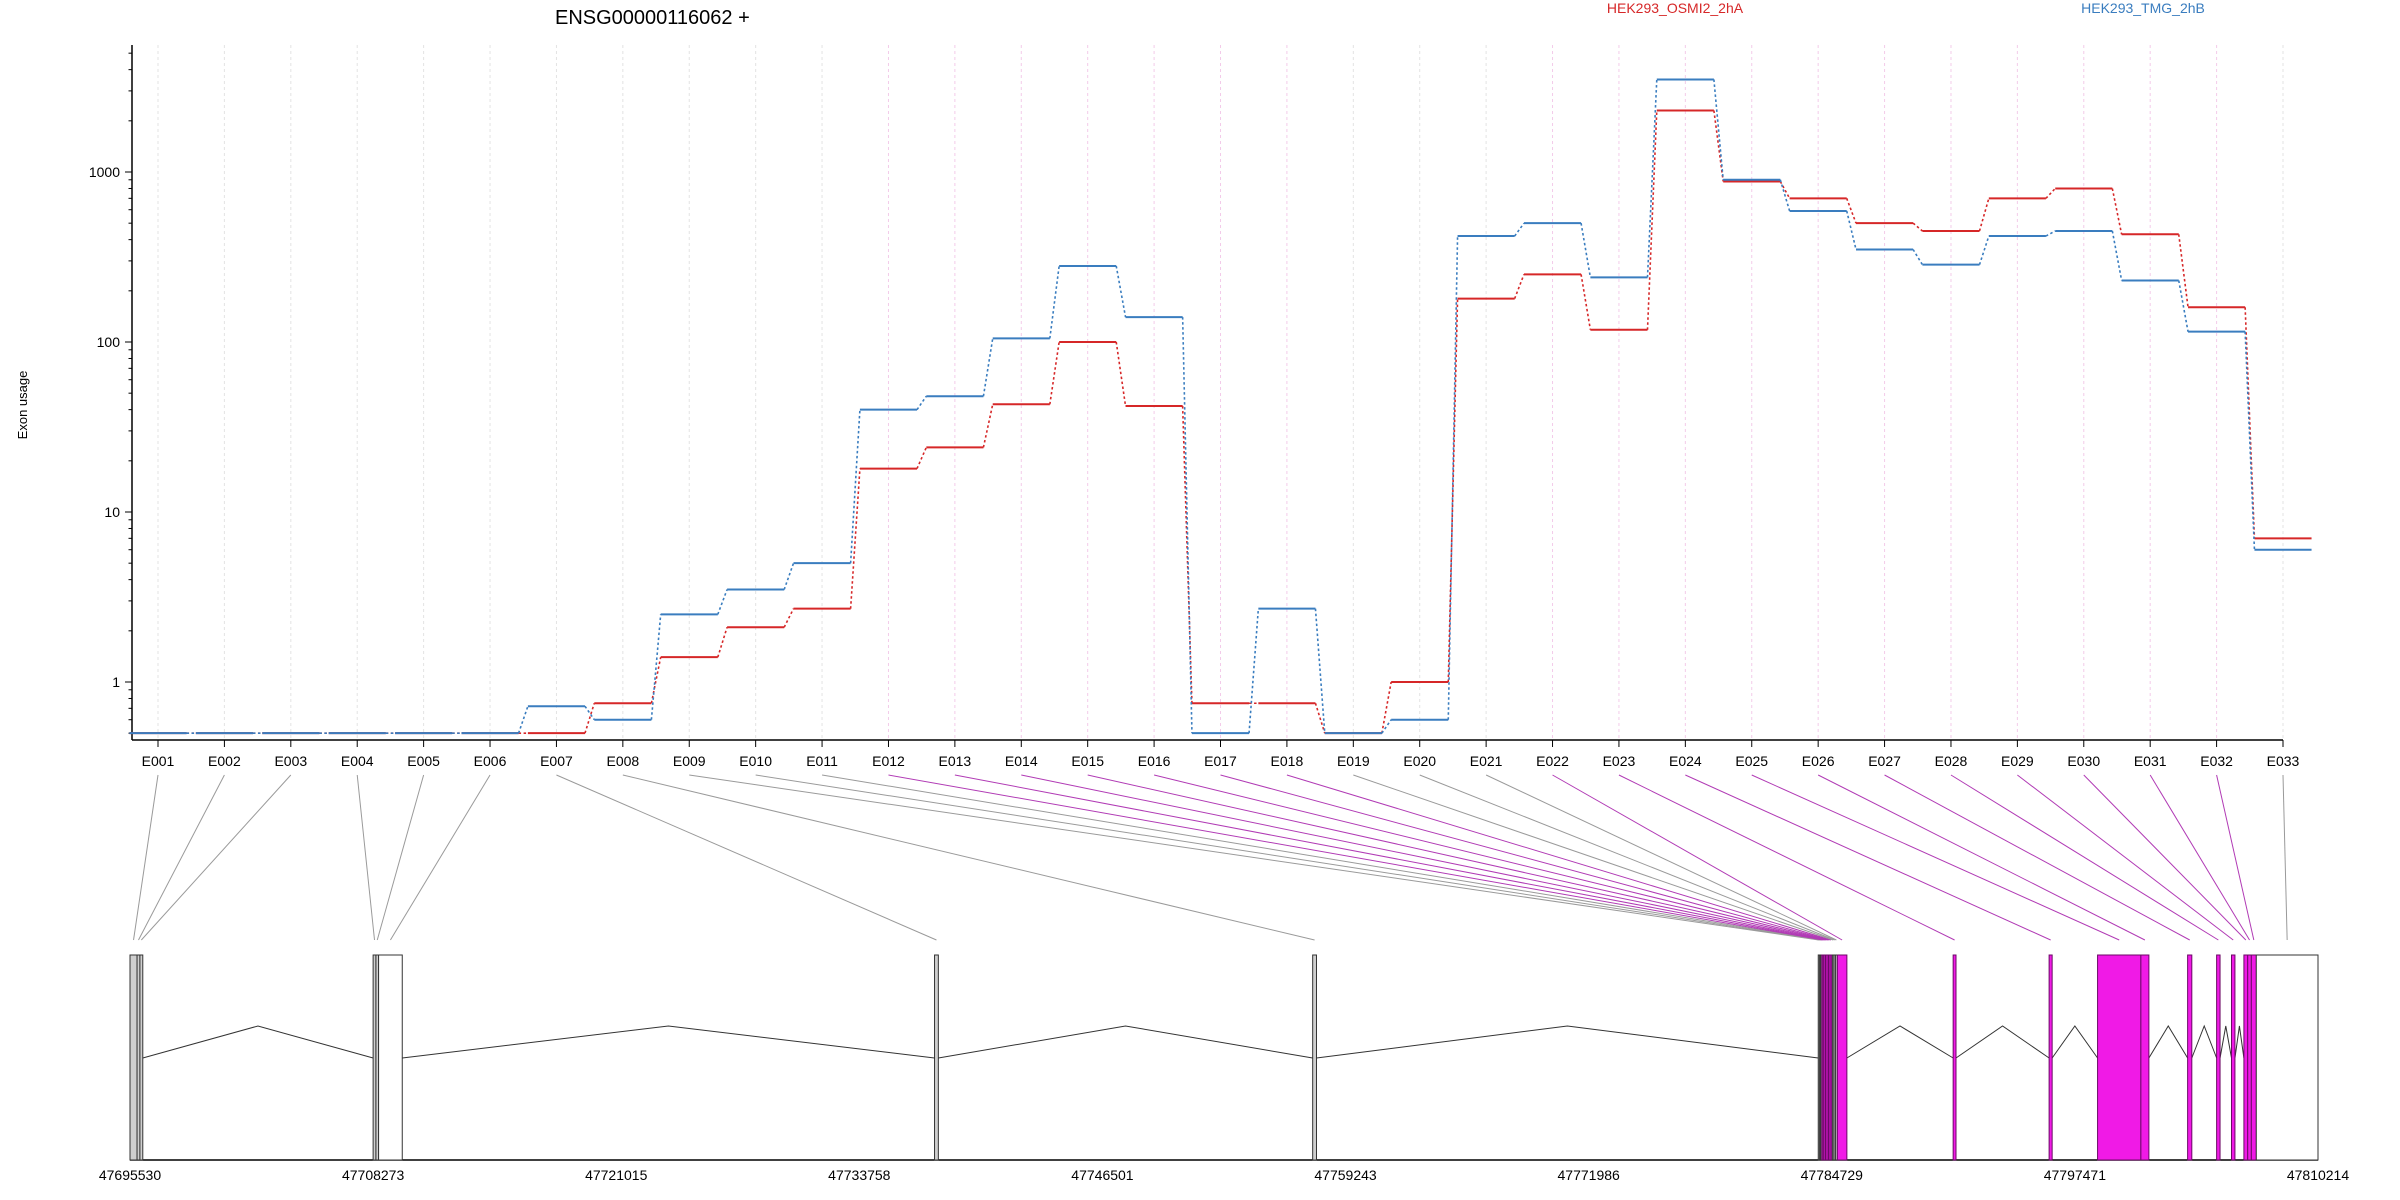  I want to click on x-tick-label: E011, so click(822, 761).